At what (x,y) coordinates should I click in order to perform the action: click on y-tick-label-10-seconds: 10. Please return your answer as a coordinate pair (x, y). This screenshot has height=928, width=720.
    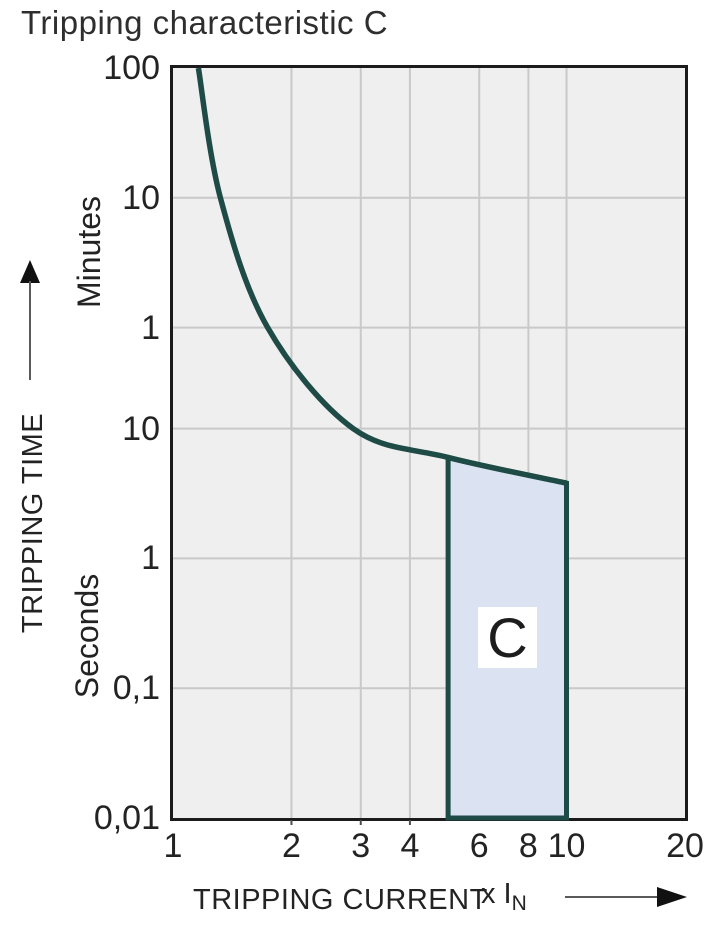
    Looking at the image, I should click on (141, 428).